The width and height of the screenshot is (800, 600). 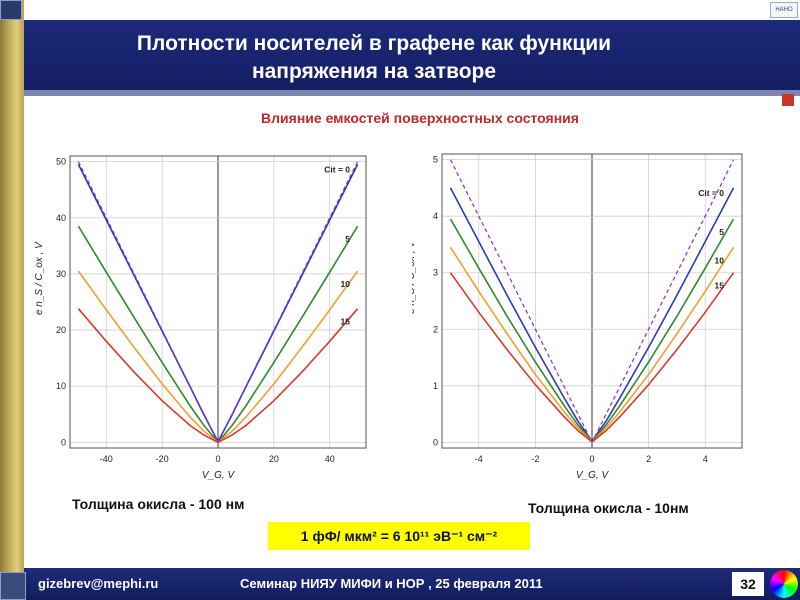 I want to click on y-tick-label: 2, so click(x=435, y=329).